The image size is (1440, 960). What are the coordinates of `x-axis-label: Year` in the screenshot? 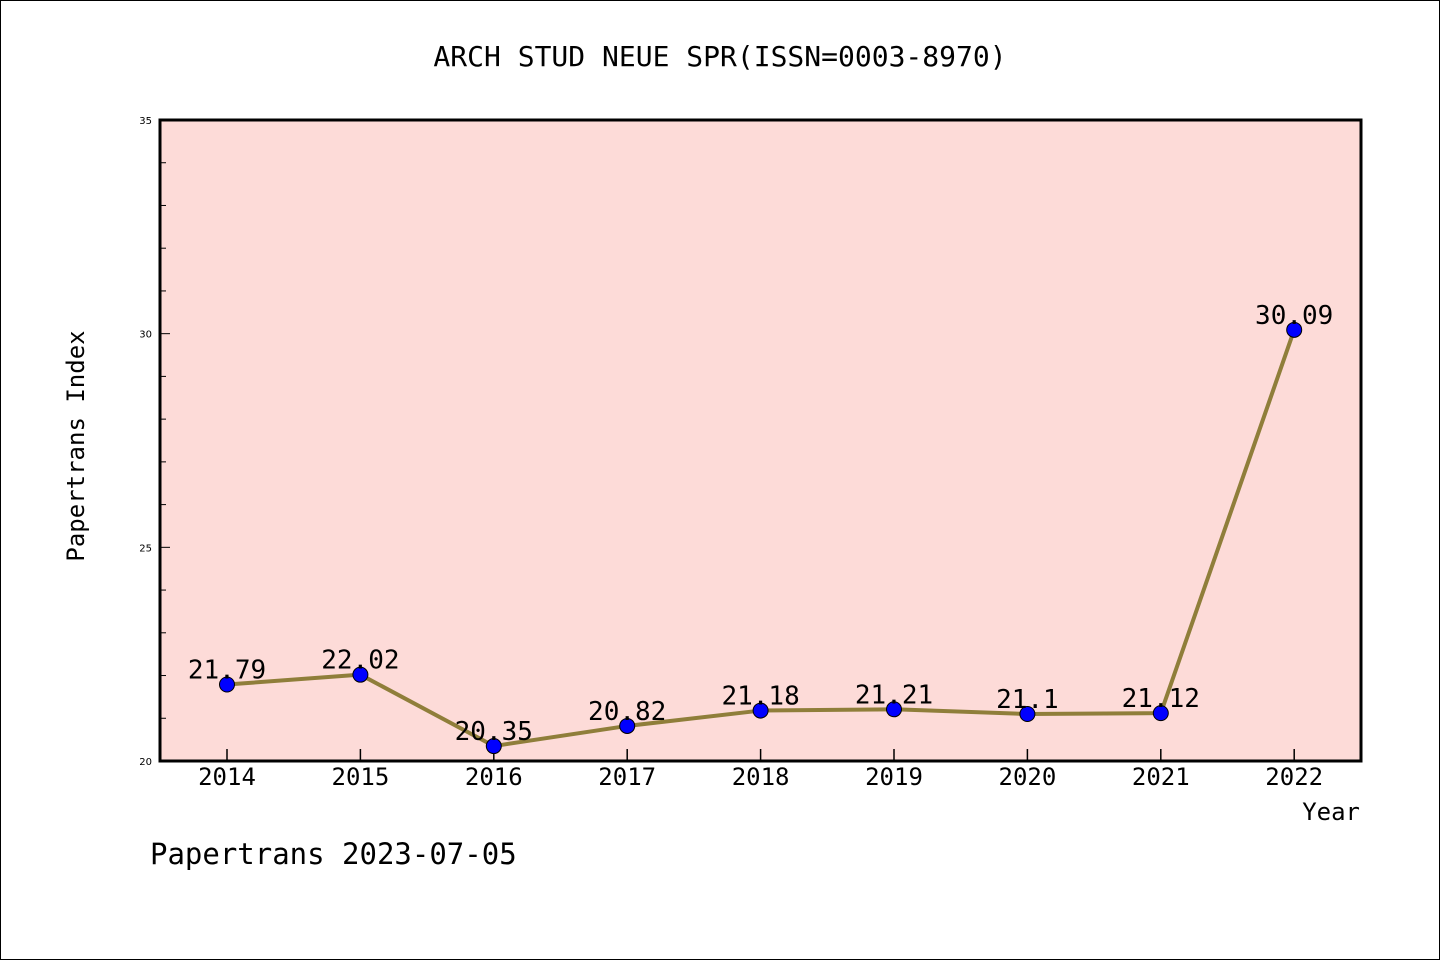 It's located at (1331, 812).